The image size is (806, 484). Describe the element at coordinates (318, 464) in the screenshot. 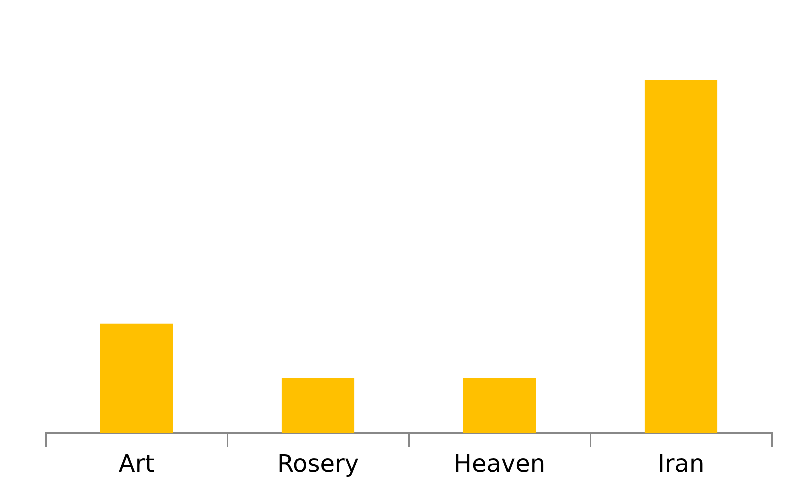

I see `x-tick-label: Rosery` at that location.